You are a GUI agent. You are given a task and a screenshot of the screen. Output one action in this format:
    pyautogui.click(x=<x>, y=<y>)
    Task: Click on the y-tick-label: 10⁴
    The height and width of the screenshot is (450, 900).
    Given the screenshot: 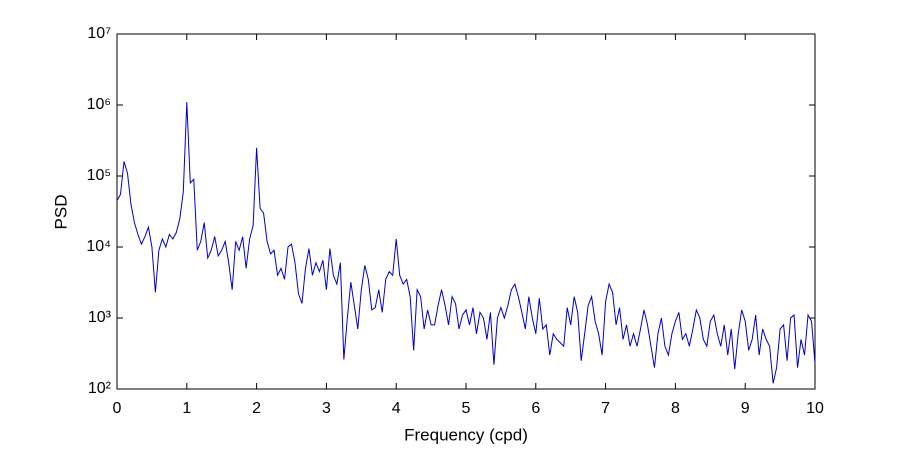 What is the action you would take?
    pyautogui.click(x=98, y=246)
    